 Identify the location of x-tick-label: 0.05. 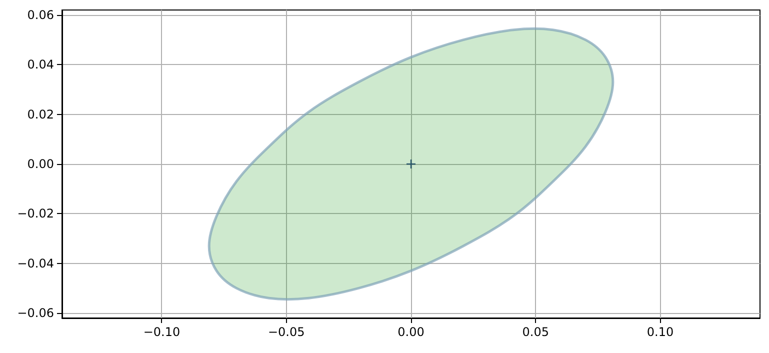
(535, 332).